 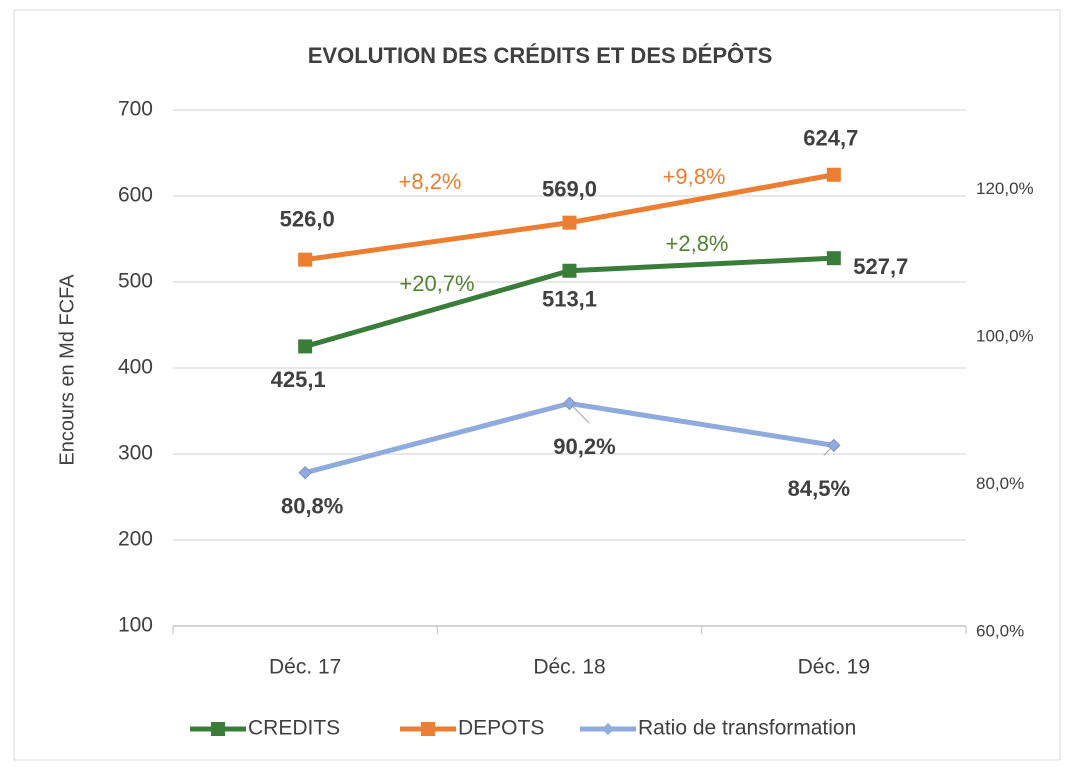 What do you see at coordinates (294, 728) in the screenshot?
I see `legend-label: CREDITS` at bounding box center [294, 728].